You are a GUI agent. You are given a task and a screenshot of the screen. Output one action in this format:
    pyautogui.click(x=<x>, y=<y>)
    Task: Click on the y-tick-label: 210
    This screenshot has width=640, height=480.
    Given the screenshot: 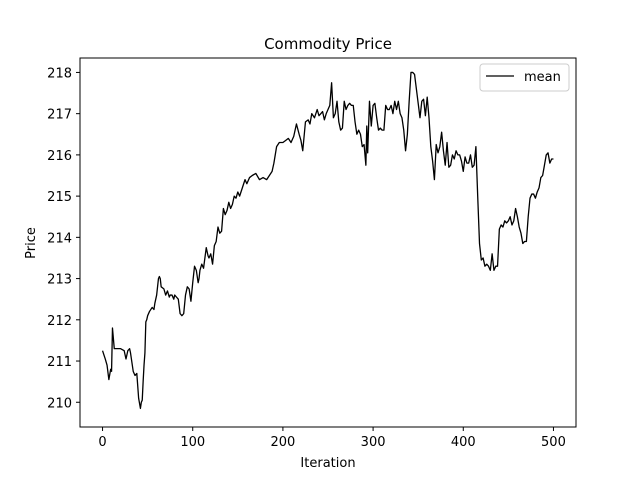 What is the action you would take?
    pyautogui.click(x=59, y=403)
    